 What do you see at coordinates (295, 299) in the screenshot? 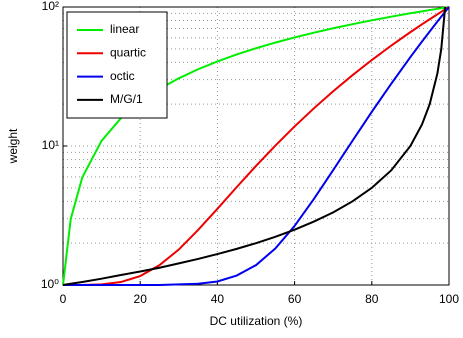
I see `x-tick-label: 60` at bounding box center [295, 299].